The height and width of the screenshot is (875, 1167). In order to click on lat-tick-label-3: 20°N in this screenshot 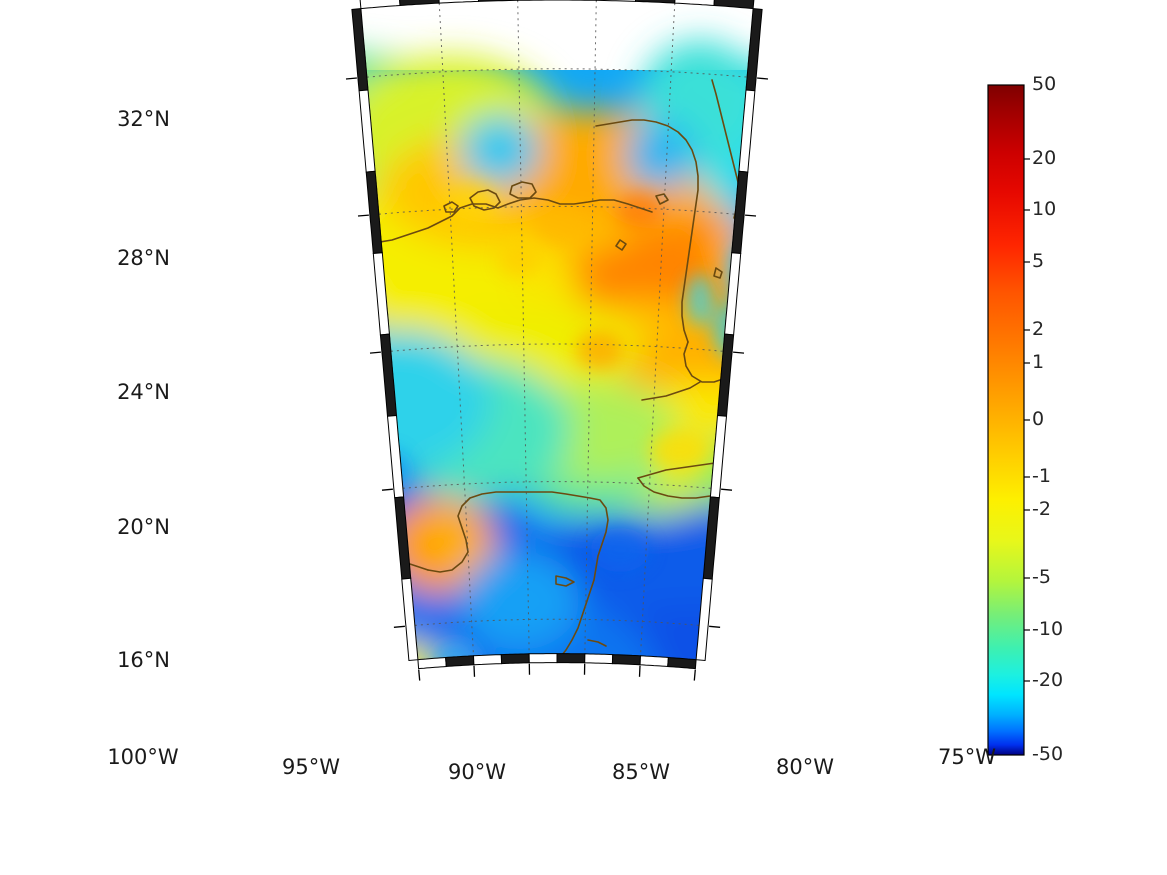, I will do `click(143, 527)`.